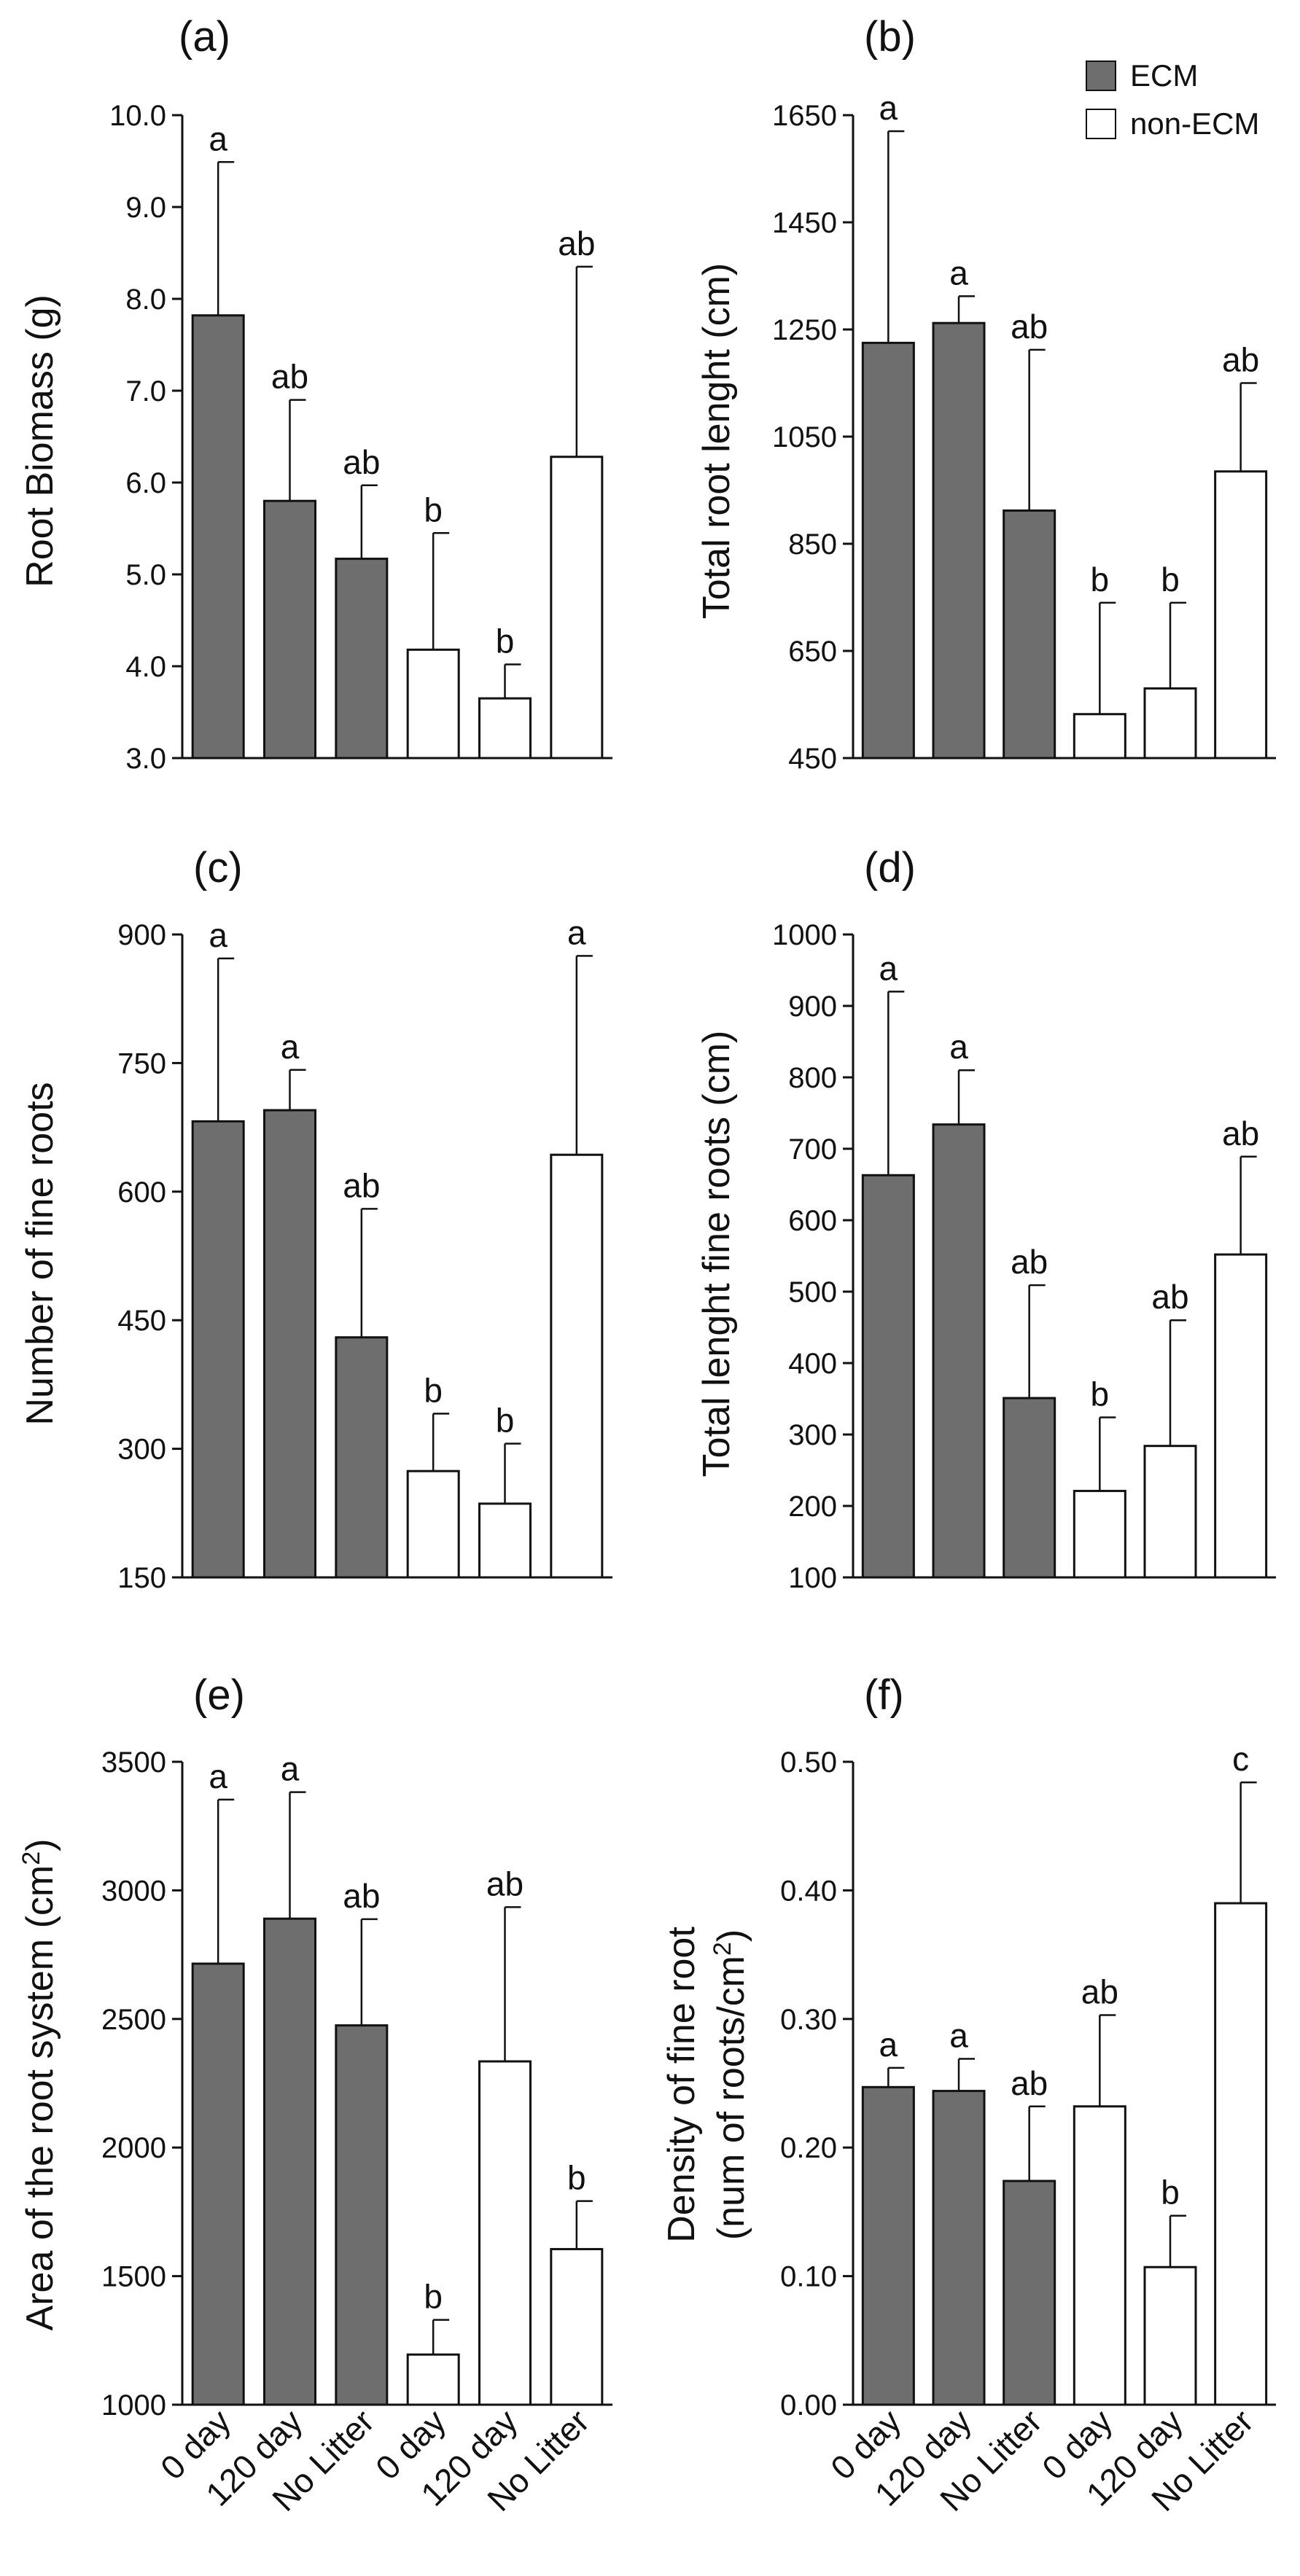 The height and width of the screenshot is (2576, 1300). Describe the element at coordinates (812, 1507) in the screenshot. I see `y-tick-label: 200` at that location.